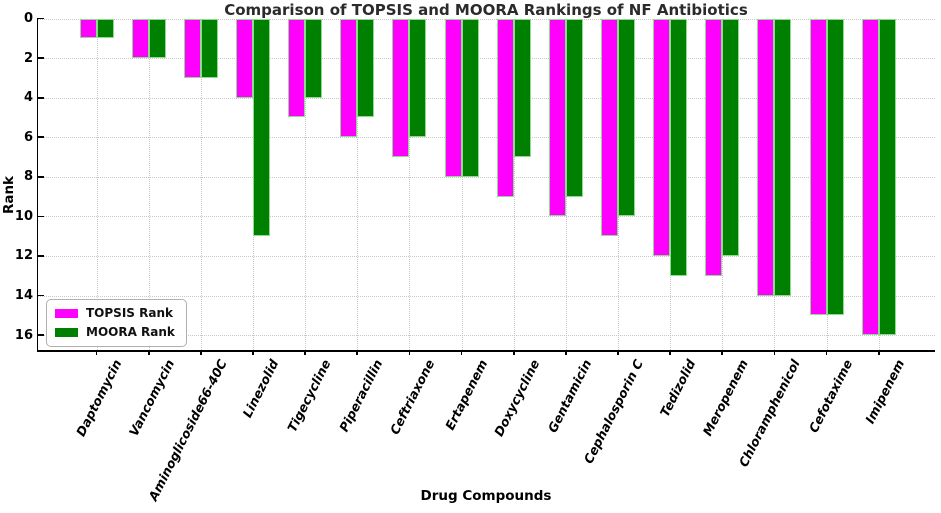 This screenshot has width=941, height=513. What do you see at coordinates (725, 398) in the screenshot?
I see `x-tick-label: Meropenem` at bounding box center [725, 398].